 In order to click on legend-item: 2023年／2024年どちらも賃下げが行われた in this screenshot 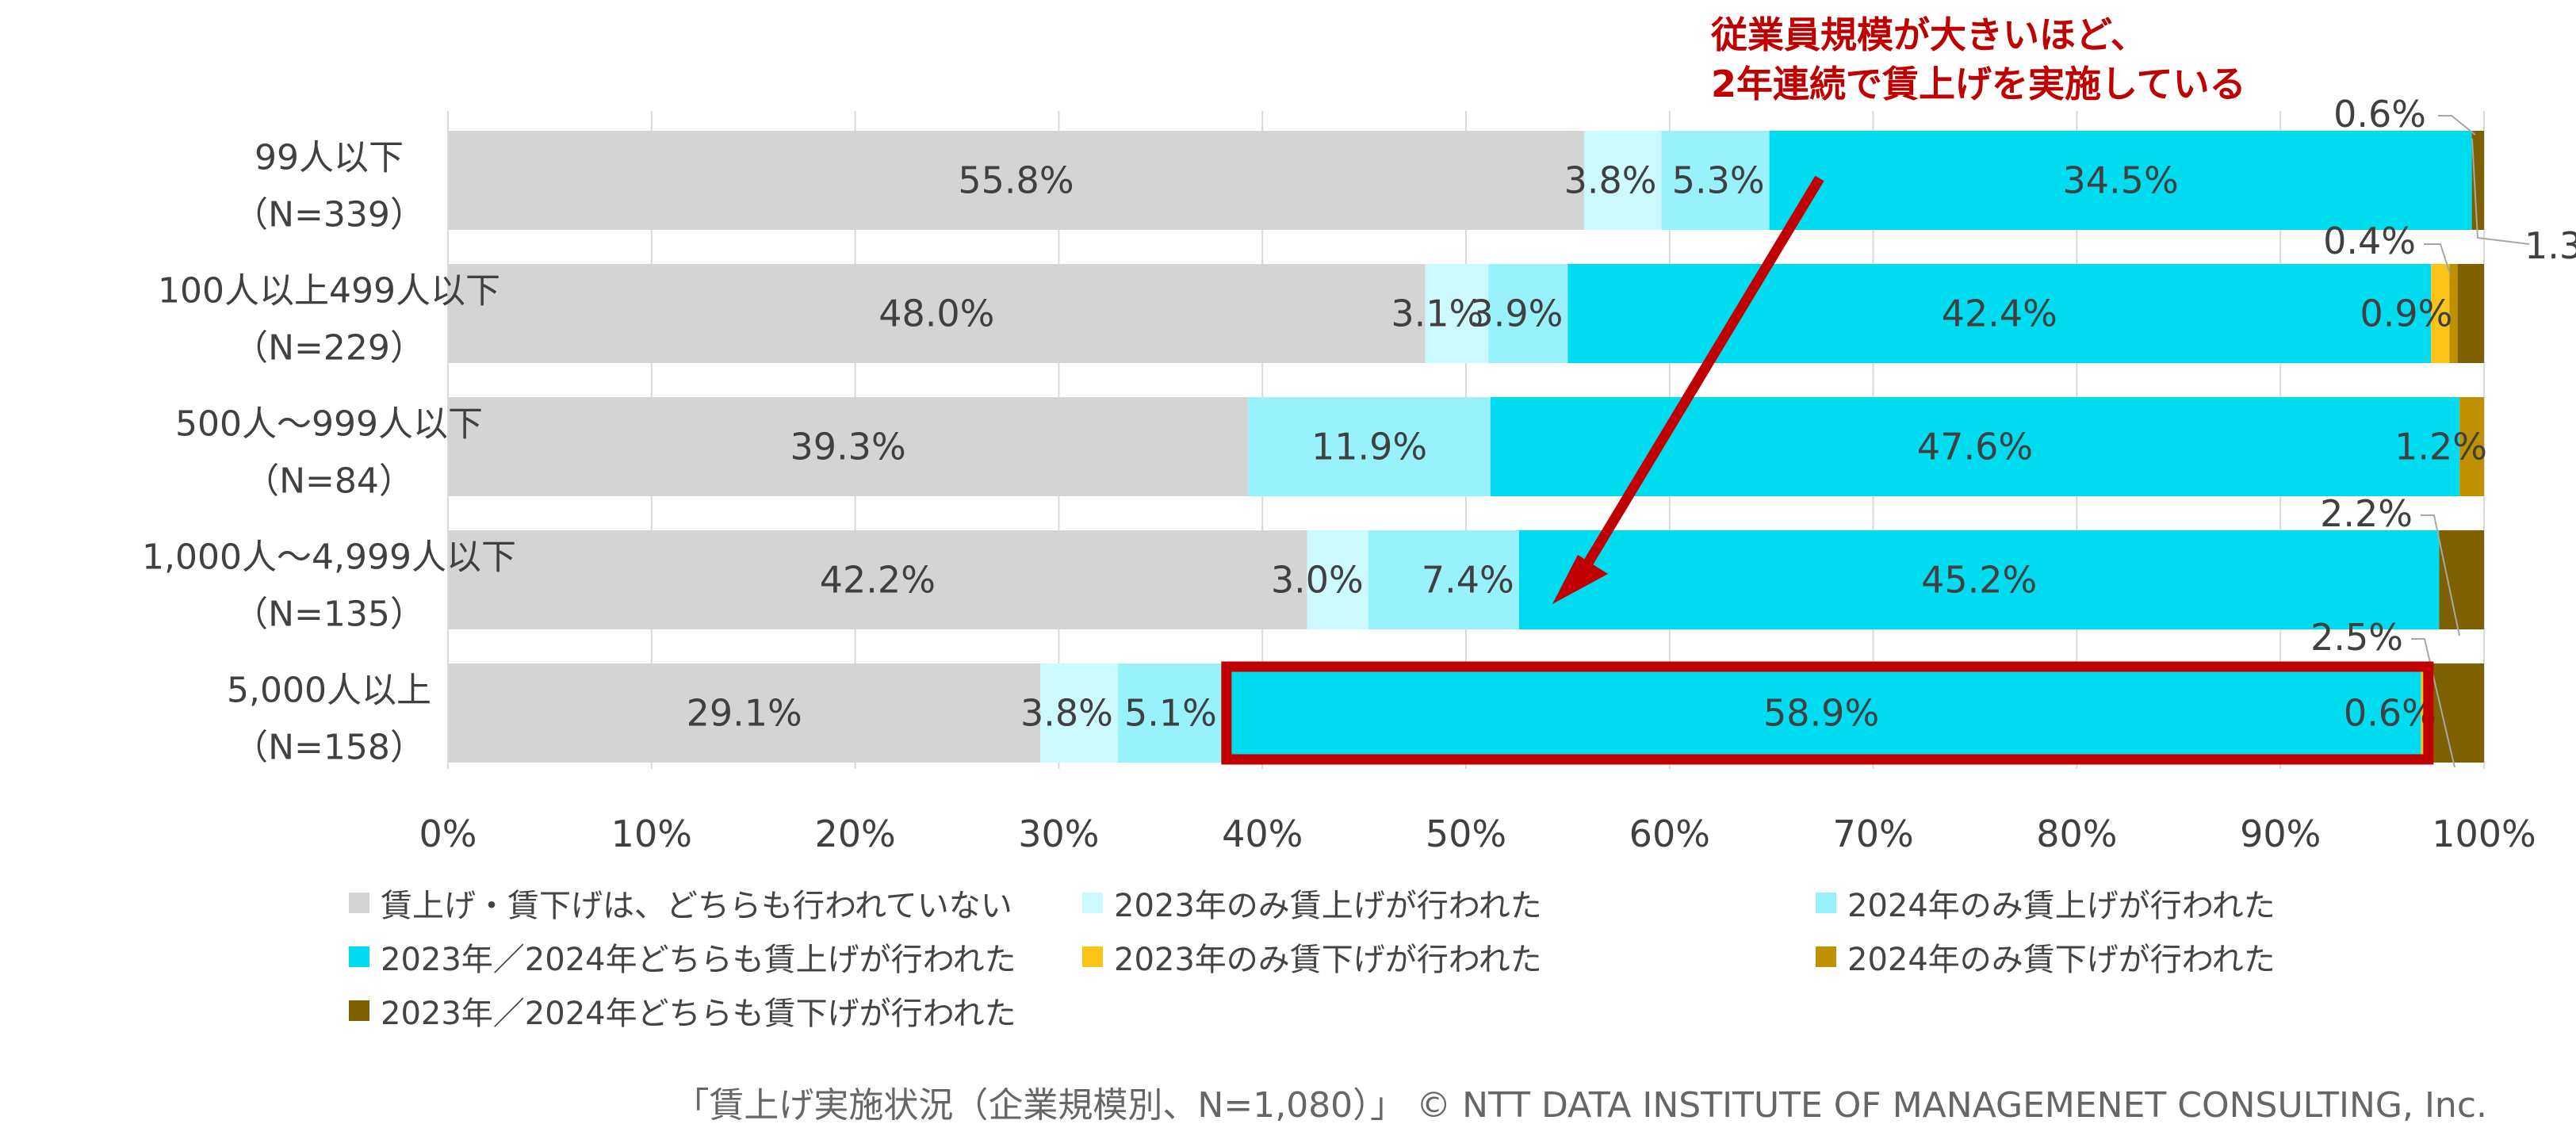, I will do `click(682, 1011)`.